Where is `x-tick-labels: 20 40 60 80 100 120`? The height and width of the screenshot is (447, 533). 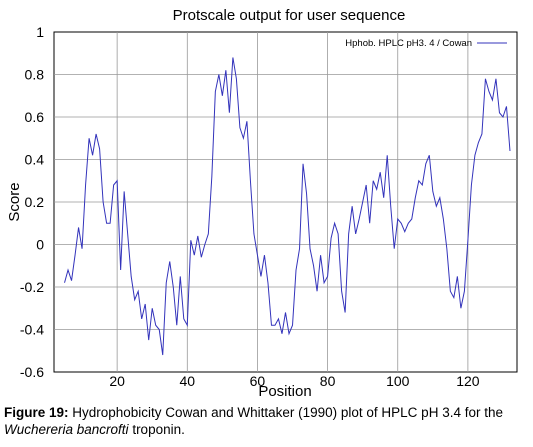
x-tick-labels: 20 40 60 80 100 120 is located at coordinates (294, 381).